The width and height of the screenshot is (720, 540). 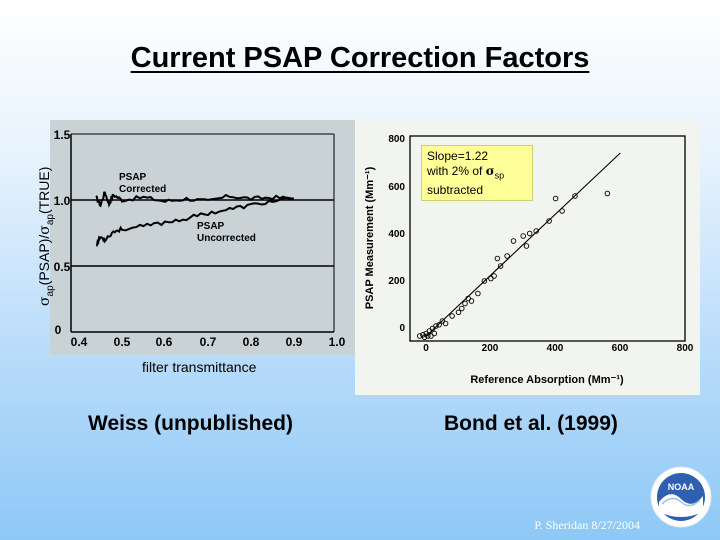 I want to click on right-plot-frame, so click(x=547, y=238).